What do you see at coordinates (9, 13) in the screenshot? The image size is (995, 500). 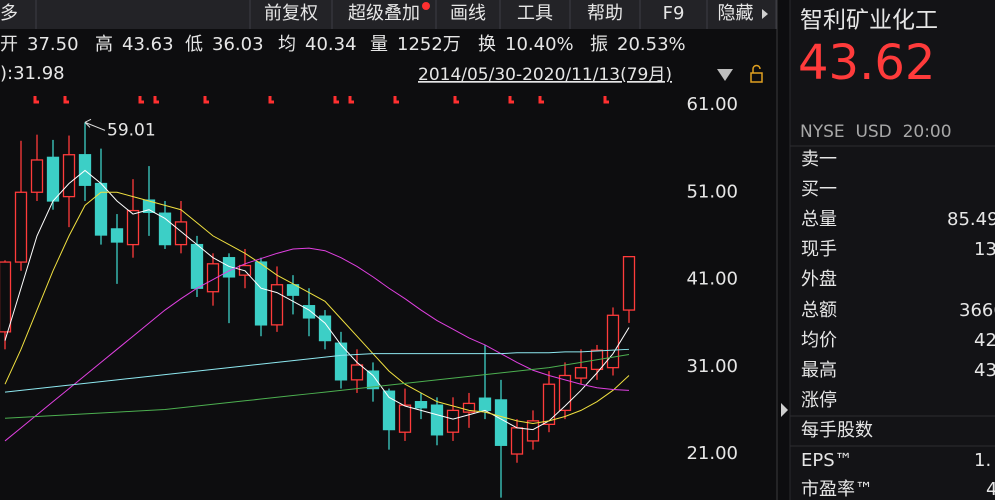 I see `toolbar-left: 多` at bounding box center [9, 13].